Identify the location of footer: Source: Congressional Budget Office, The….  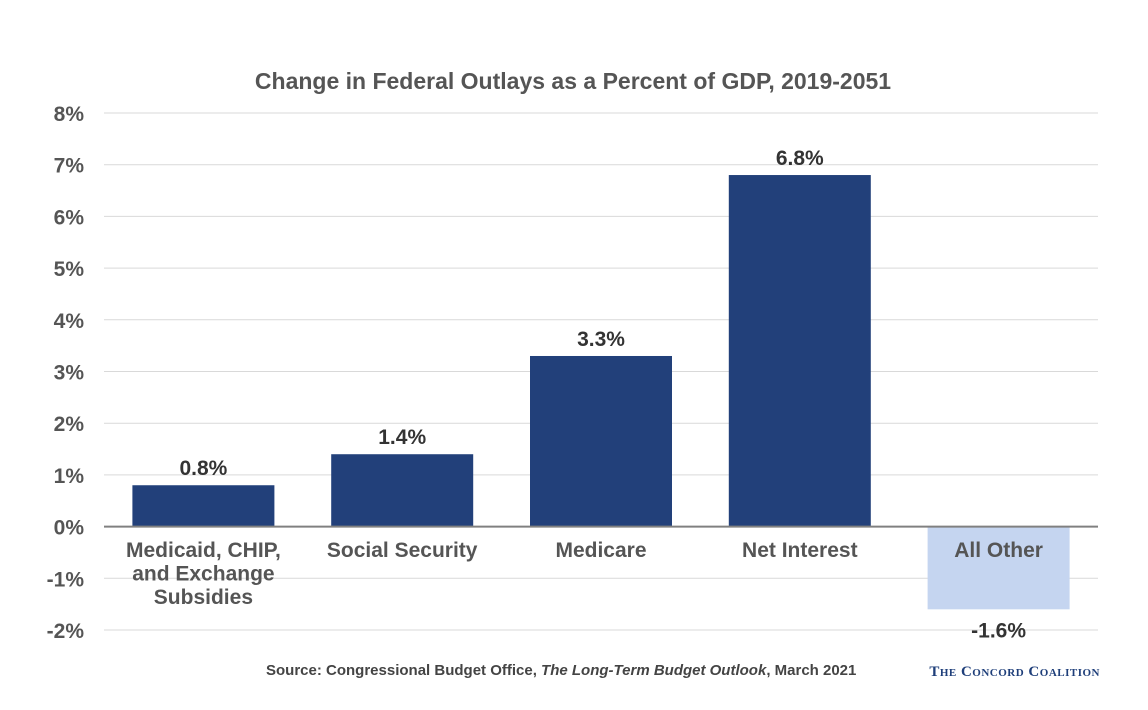
(574, 674).